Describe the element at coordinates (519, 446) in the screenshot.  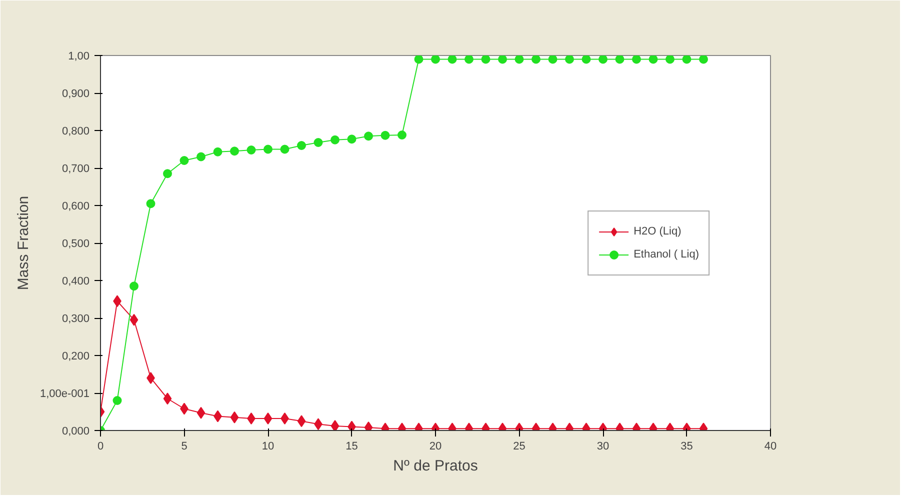
I see `x-tick-label: 25` at that location.